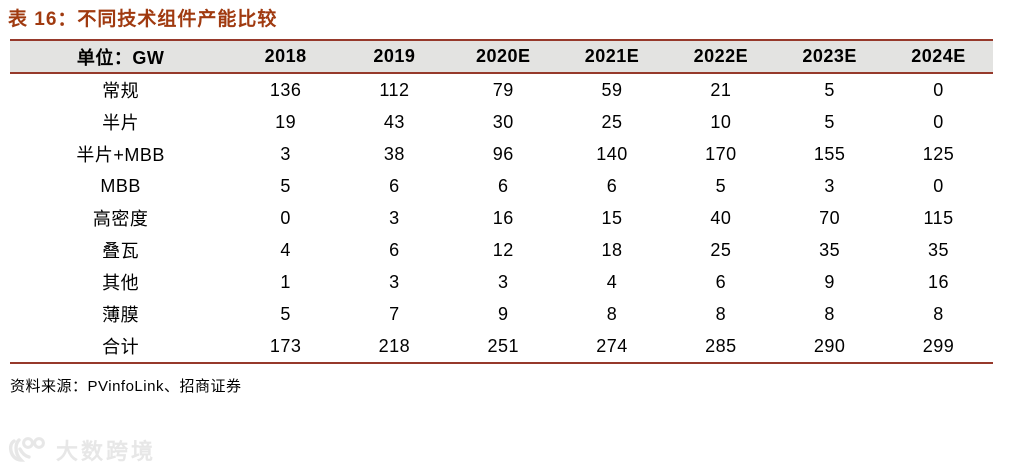 The height and width of the screenshot is (469, 1009). Describe the element at coordinates (938, 347) in the screenshot. I see `value-cell: 299` at that location.